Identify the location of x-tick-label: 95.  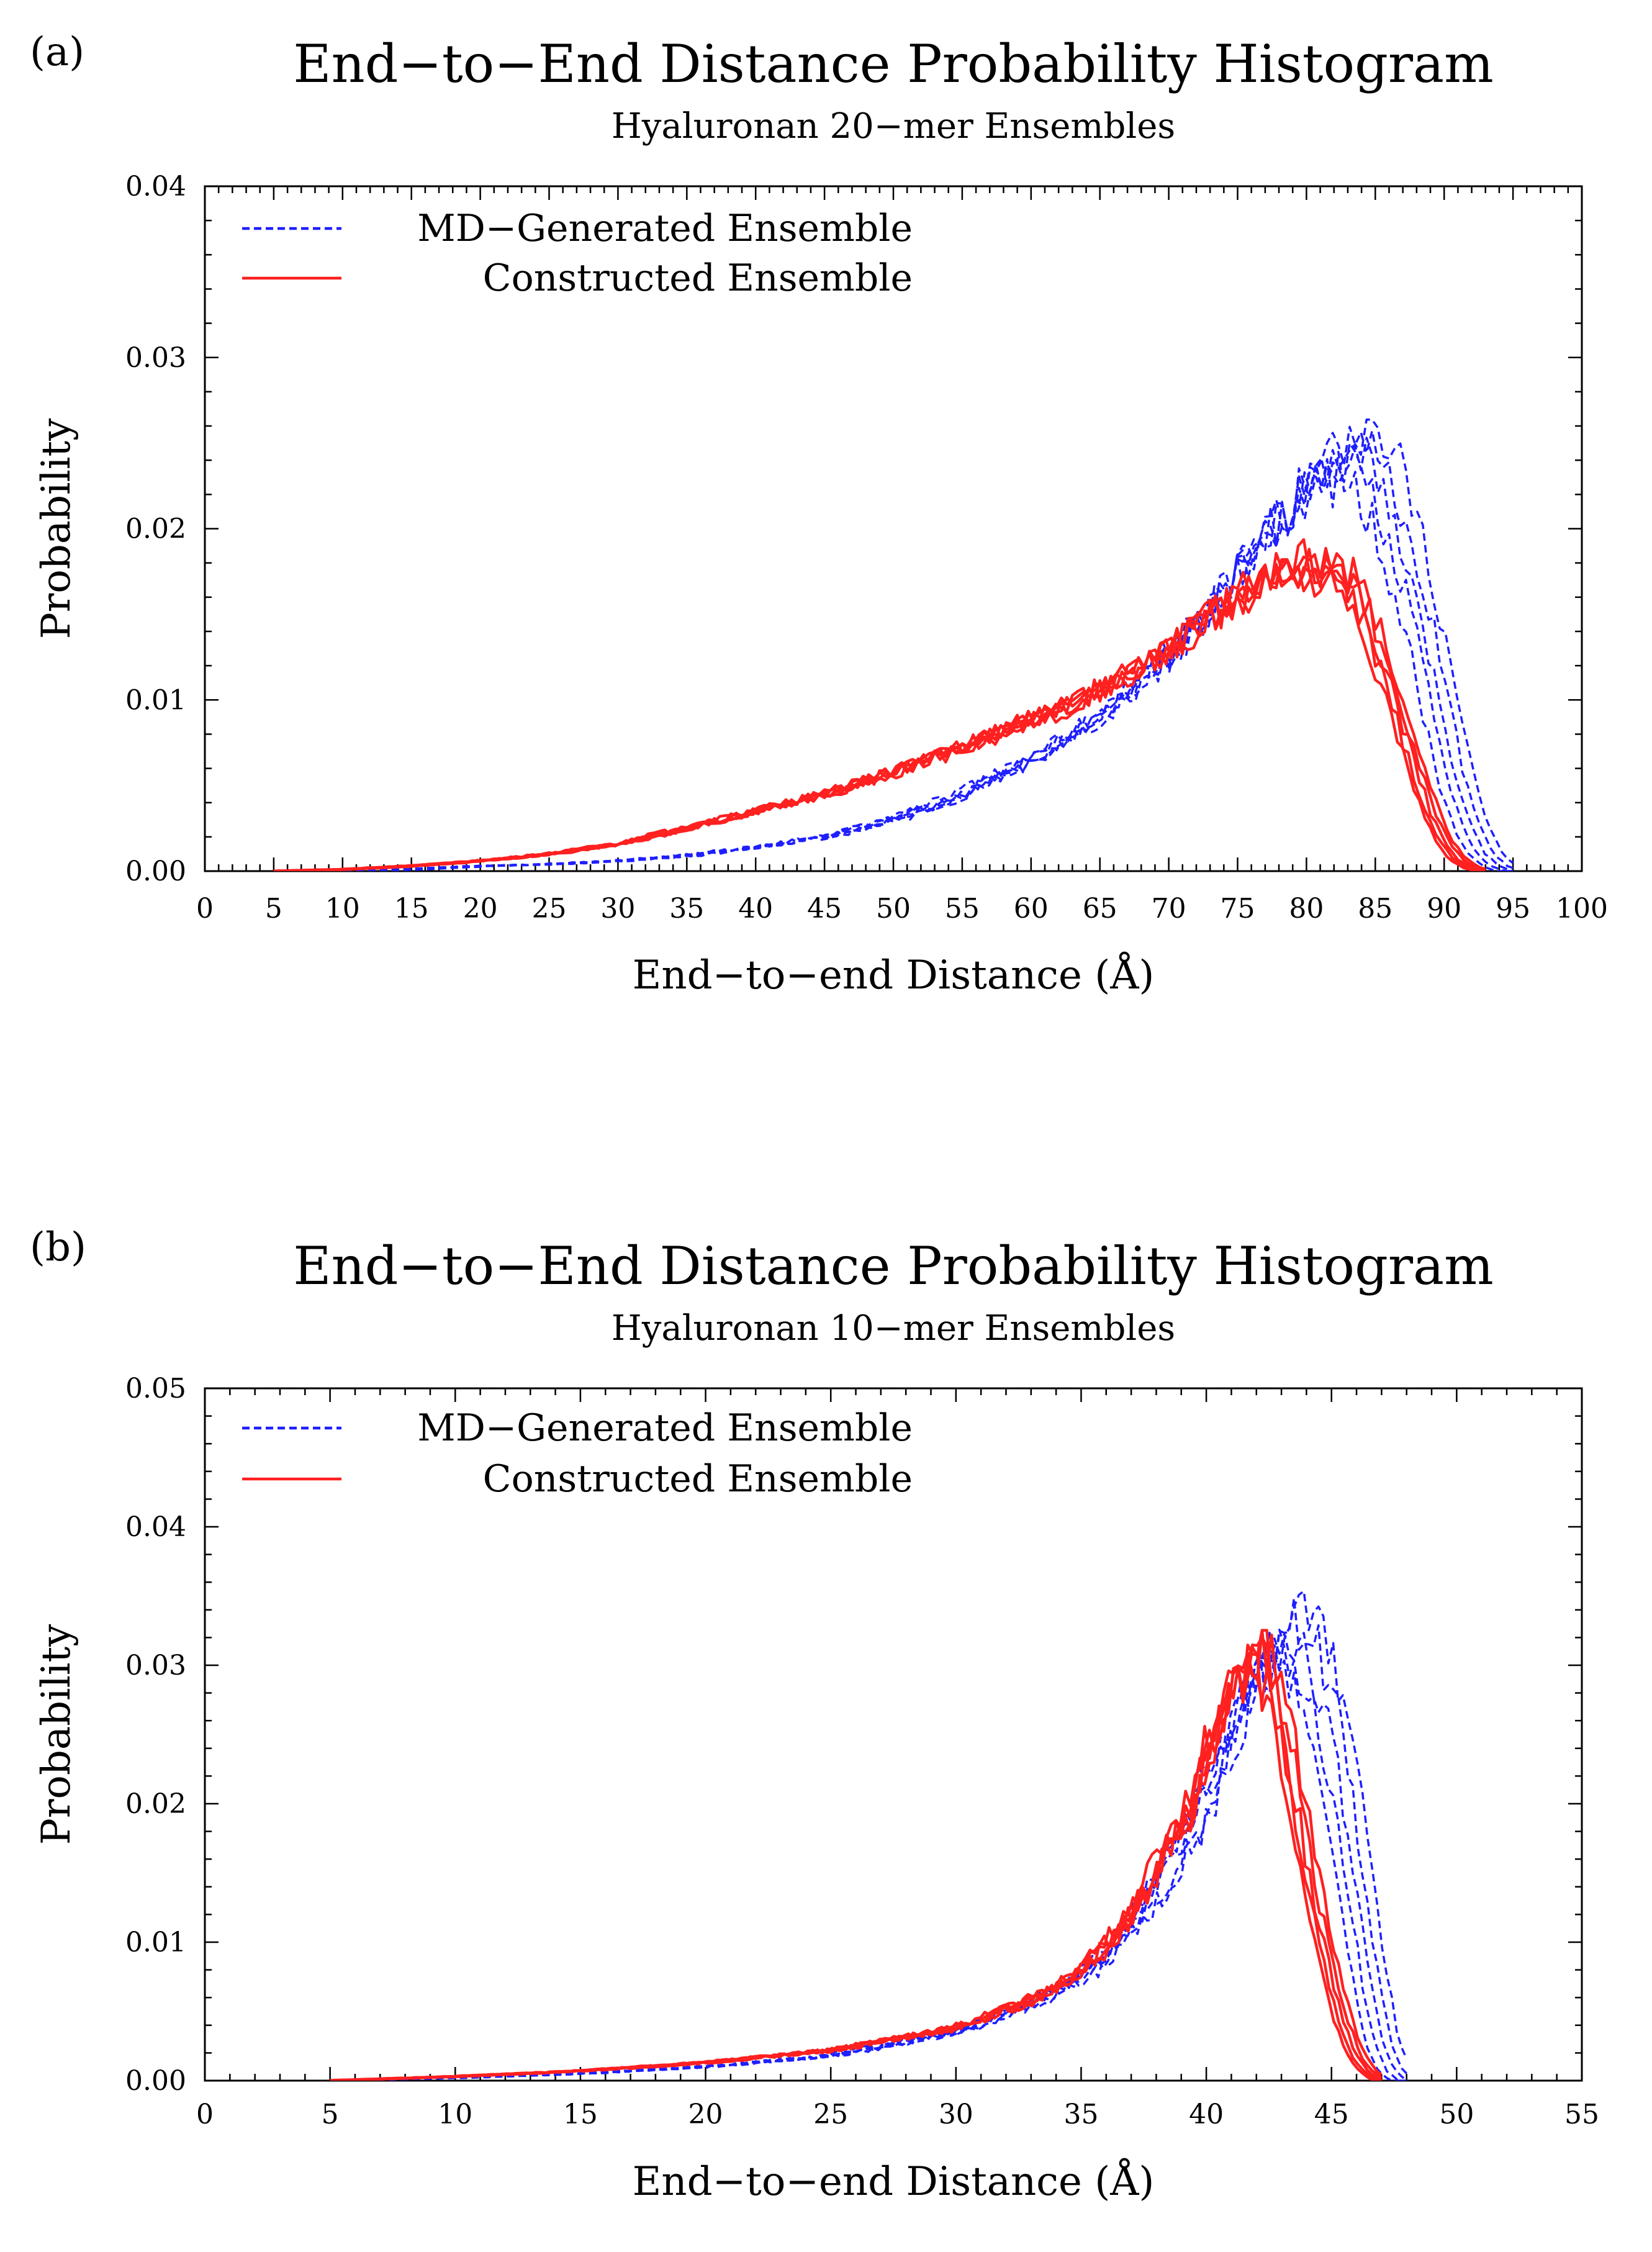
(1513, 909).